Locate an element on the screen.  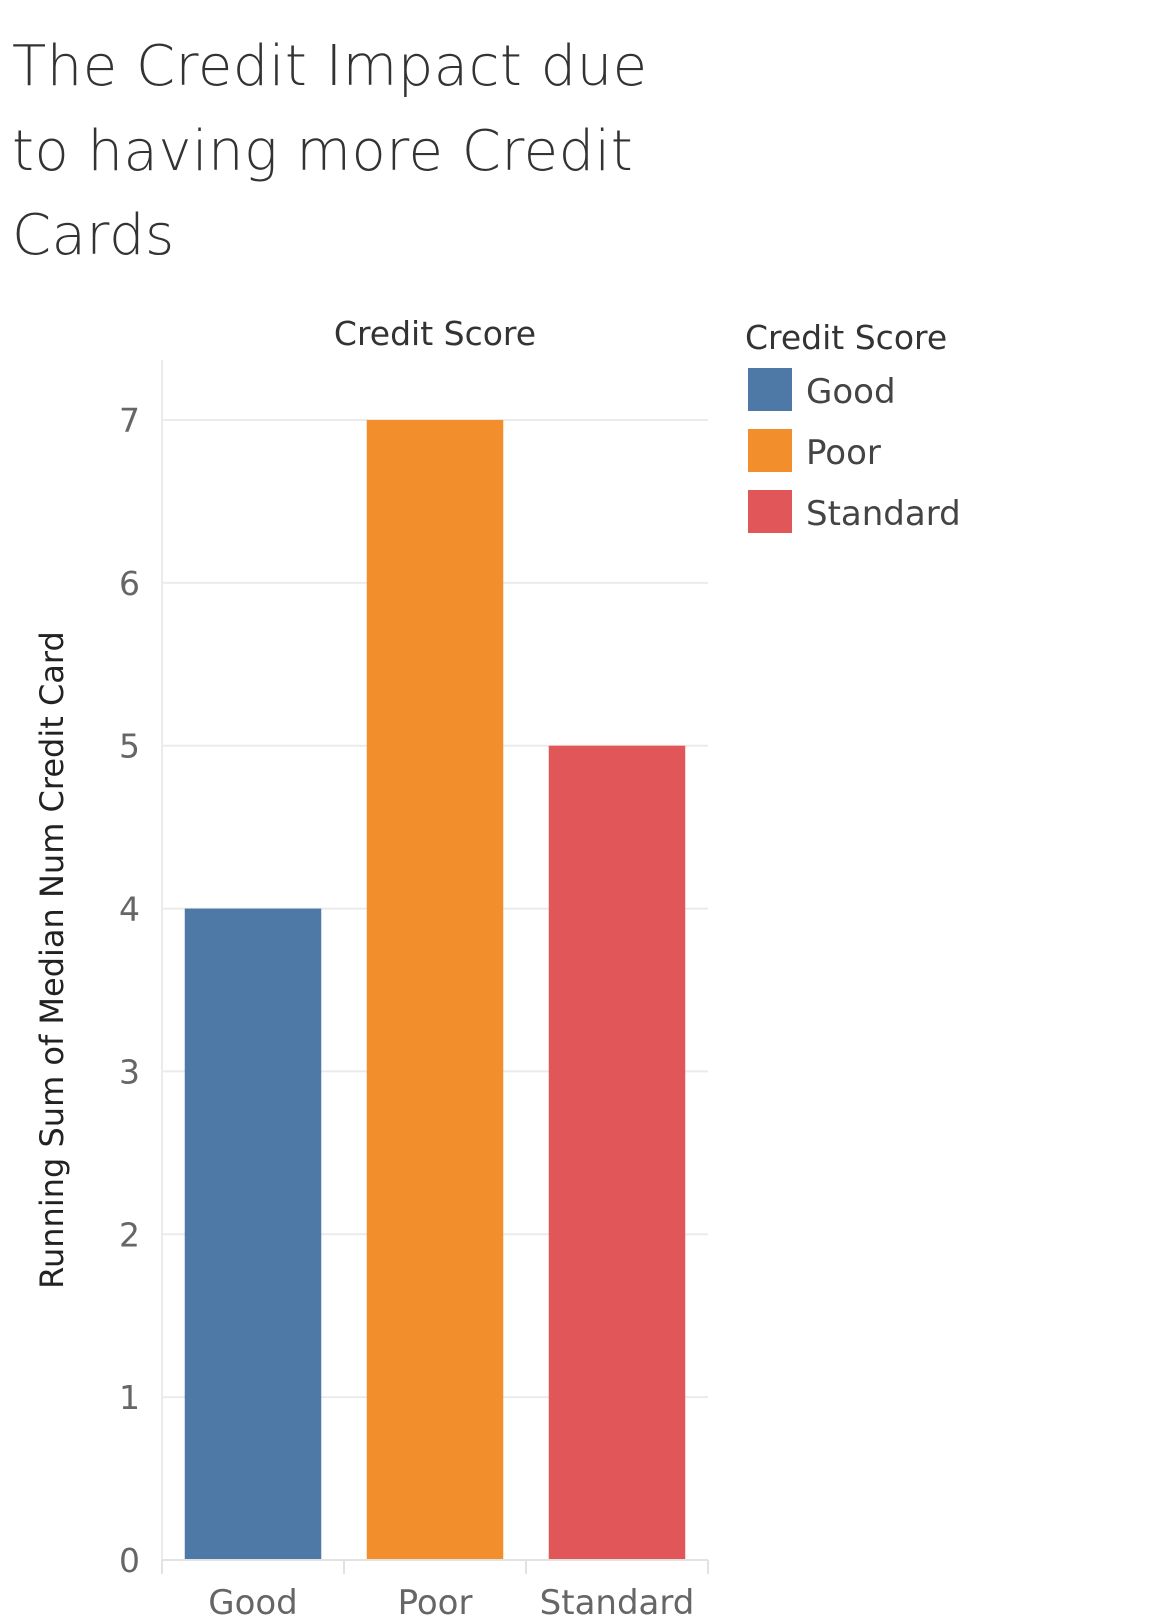
y-axis-ticks: 0 1 2 3 4 5 6 7 is located at coordinates (129, 990).